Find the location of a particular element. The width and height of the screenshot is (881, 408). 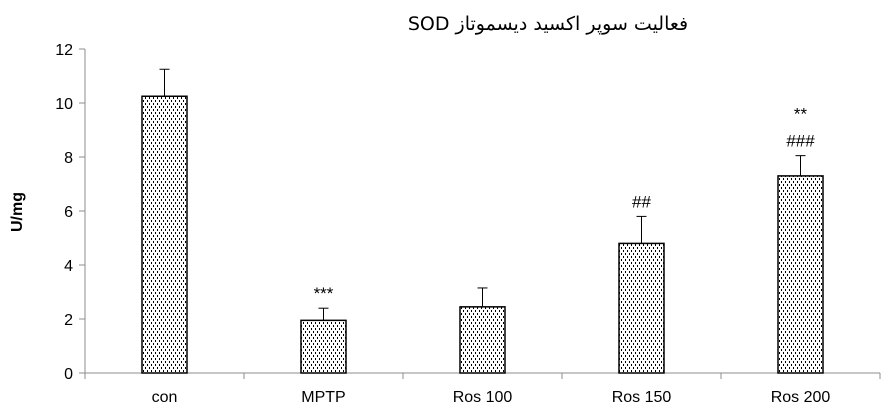

y-tick-label: 10 is located at coordinates (64, 104).